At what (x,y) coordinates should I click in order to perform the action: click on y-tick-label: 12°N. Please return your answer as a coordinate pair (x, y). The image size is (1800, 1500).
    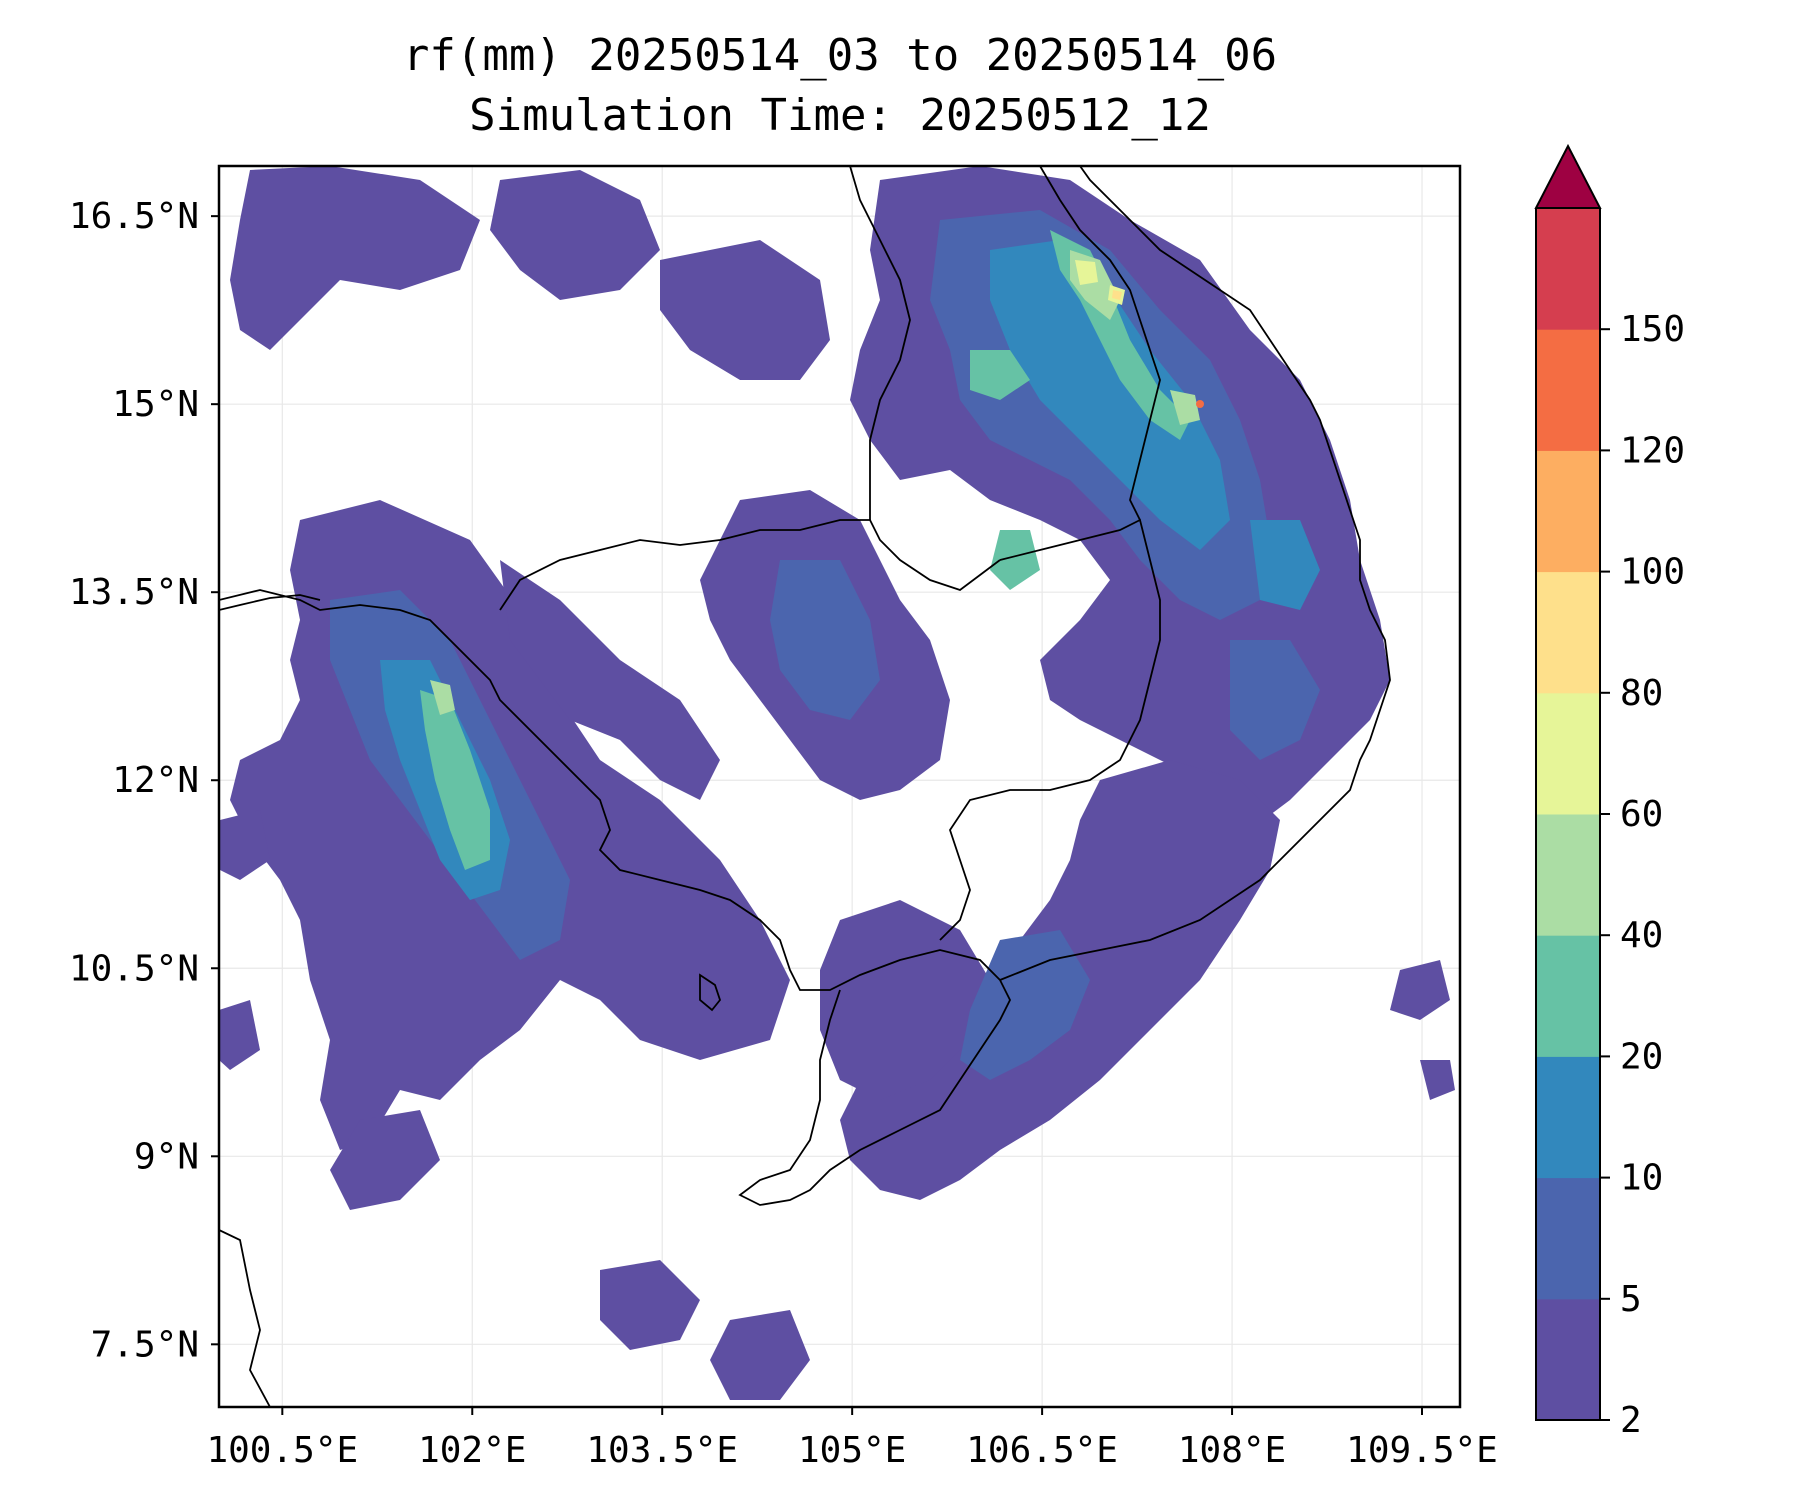
    Looking at the image, I should click on (155, 780).